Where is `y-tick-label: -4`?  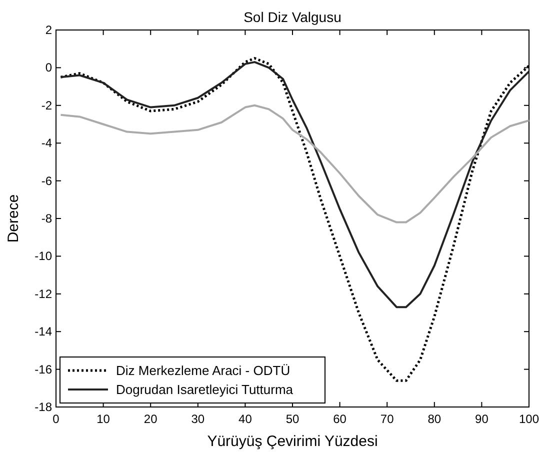 y-tick-label: -4 is located at coordinates (46, 143).